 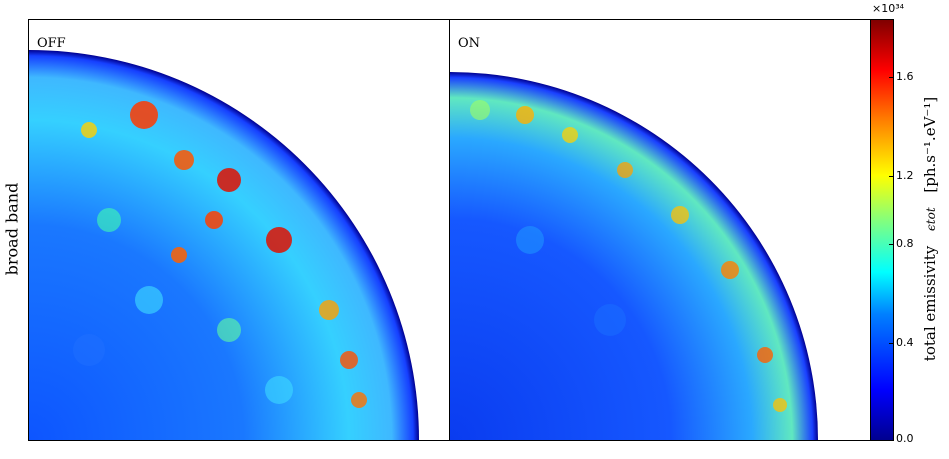 What do you see at coordinates (51, 43) in the screenshot?
I see `panel-label-off: OFF` at bounding box center [51, 43].